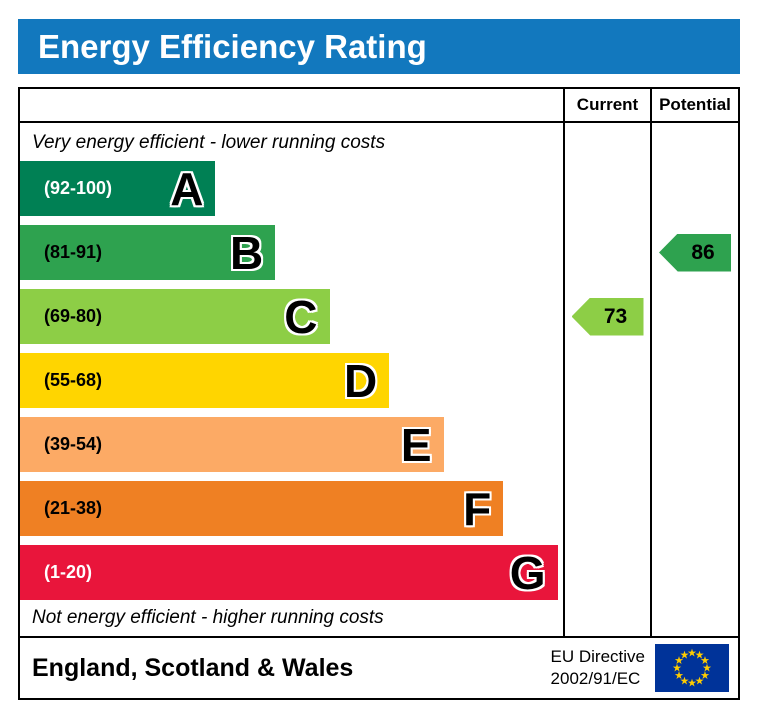 This screenshot has width=760, height=715. What do you see at coordinates (232, 444) in the screenshot?
I see `band-bar-e: (39-54) E` at bounding box center [232, 444].